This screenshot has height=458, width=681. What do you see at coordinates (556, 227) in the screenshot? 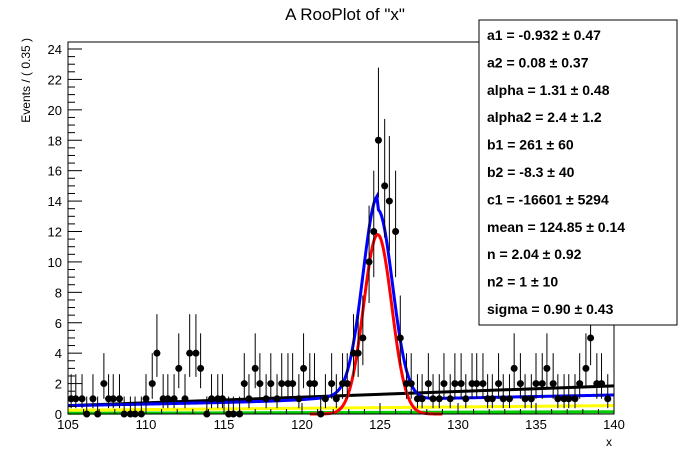
I see `param-mean: mean = 124.85 ± 0.14` at bounding box center [556, 227].